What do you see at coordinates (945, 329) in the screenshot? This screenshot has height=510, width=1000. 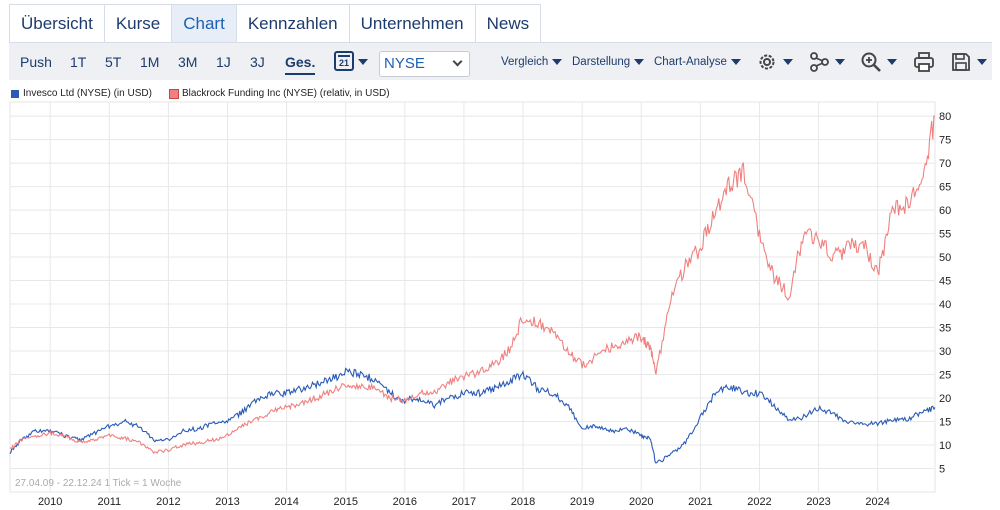 I see `y-tick-label: 35` at bounding box center [945, 329].